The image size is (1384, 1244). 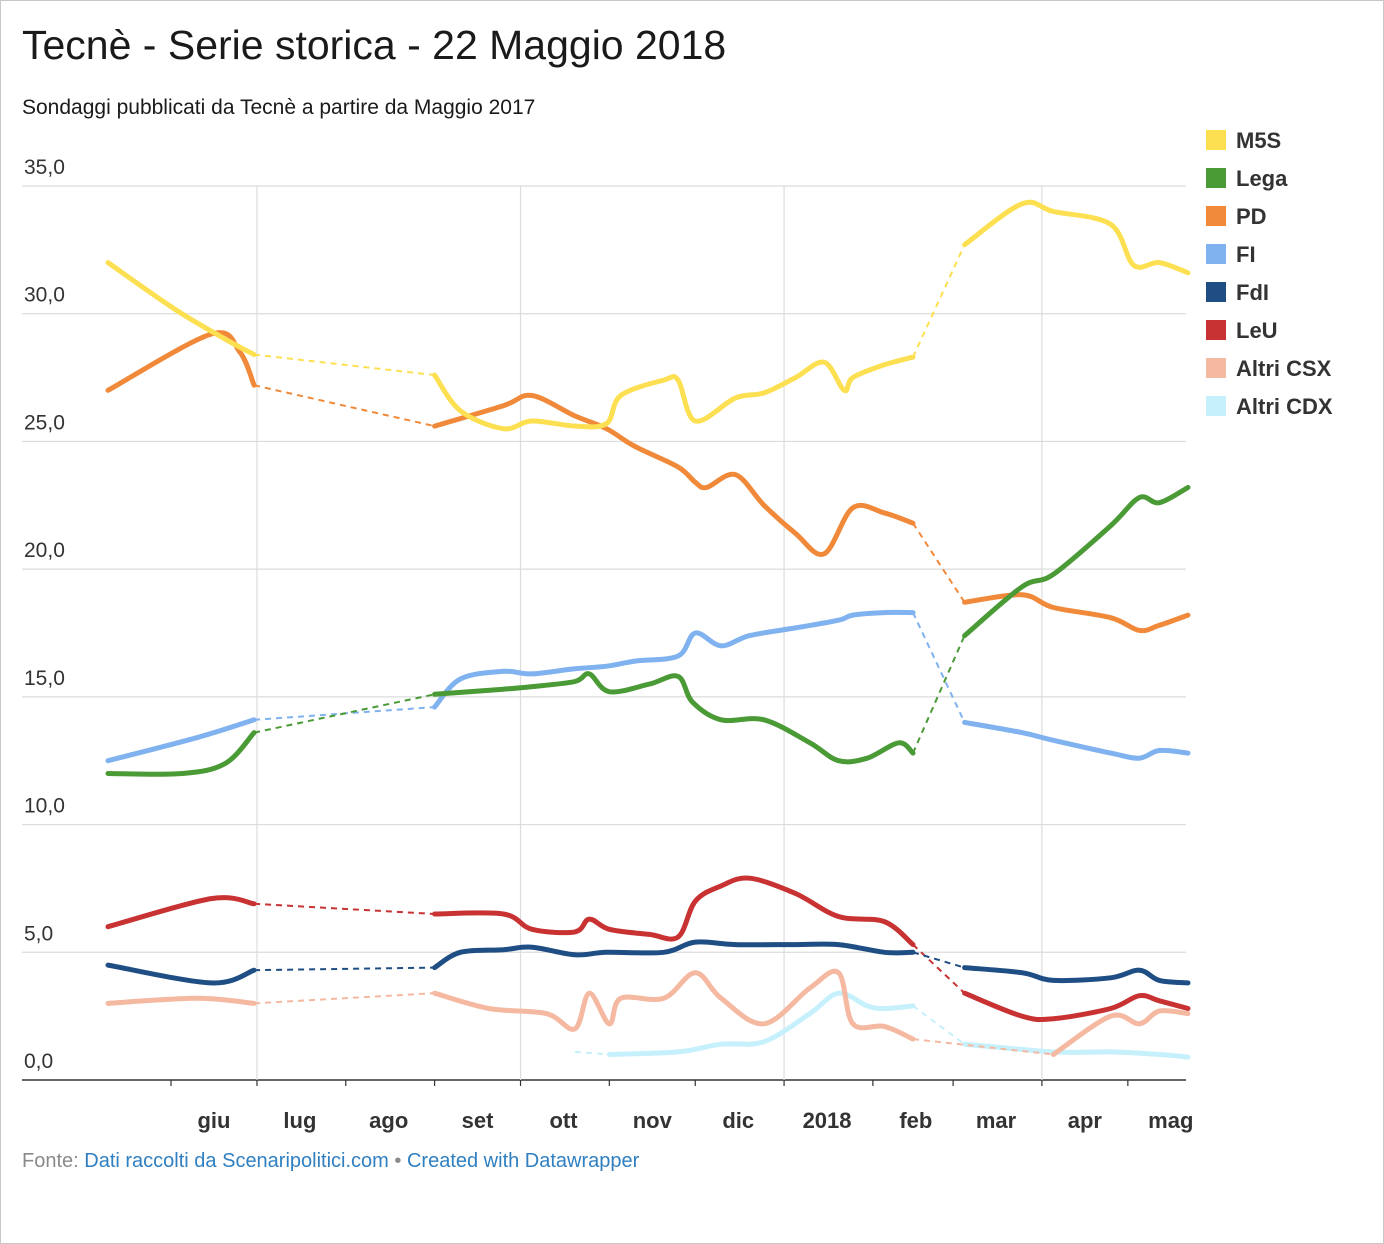 What do you see at coordinates (648, 315) in the screenshot?
I see `series-m5s` at bounding box center [648, 315].